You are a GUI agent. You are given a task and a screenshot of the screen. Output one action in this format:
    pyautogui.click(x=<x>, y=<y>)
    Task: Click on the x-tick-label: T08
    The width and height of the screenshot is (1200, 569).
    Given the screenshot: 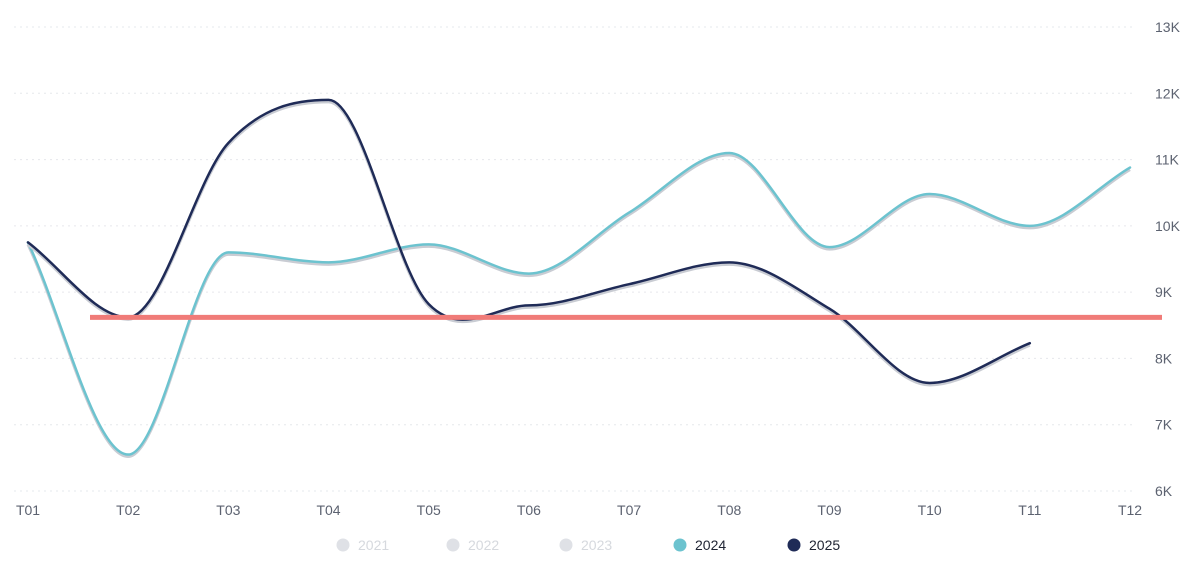 What is the action you would take?
    pyautogui.click(x=729, y=510)
    